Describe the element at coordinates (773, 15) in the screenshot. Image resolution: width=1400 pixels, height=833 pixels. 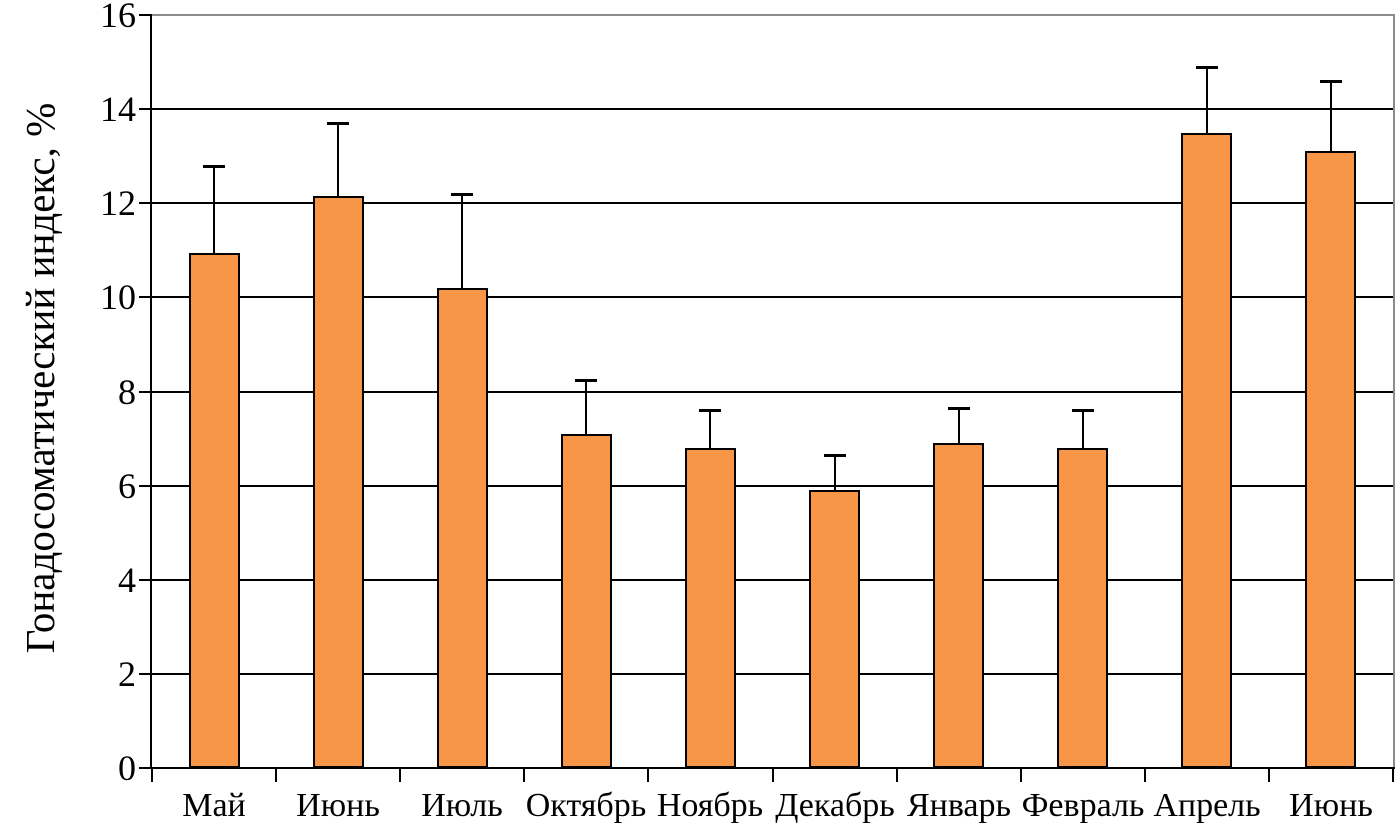
I see `plot-frame-top` at that location.